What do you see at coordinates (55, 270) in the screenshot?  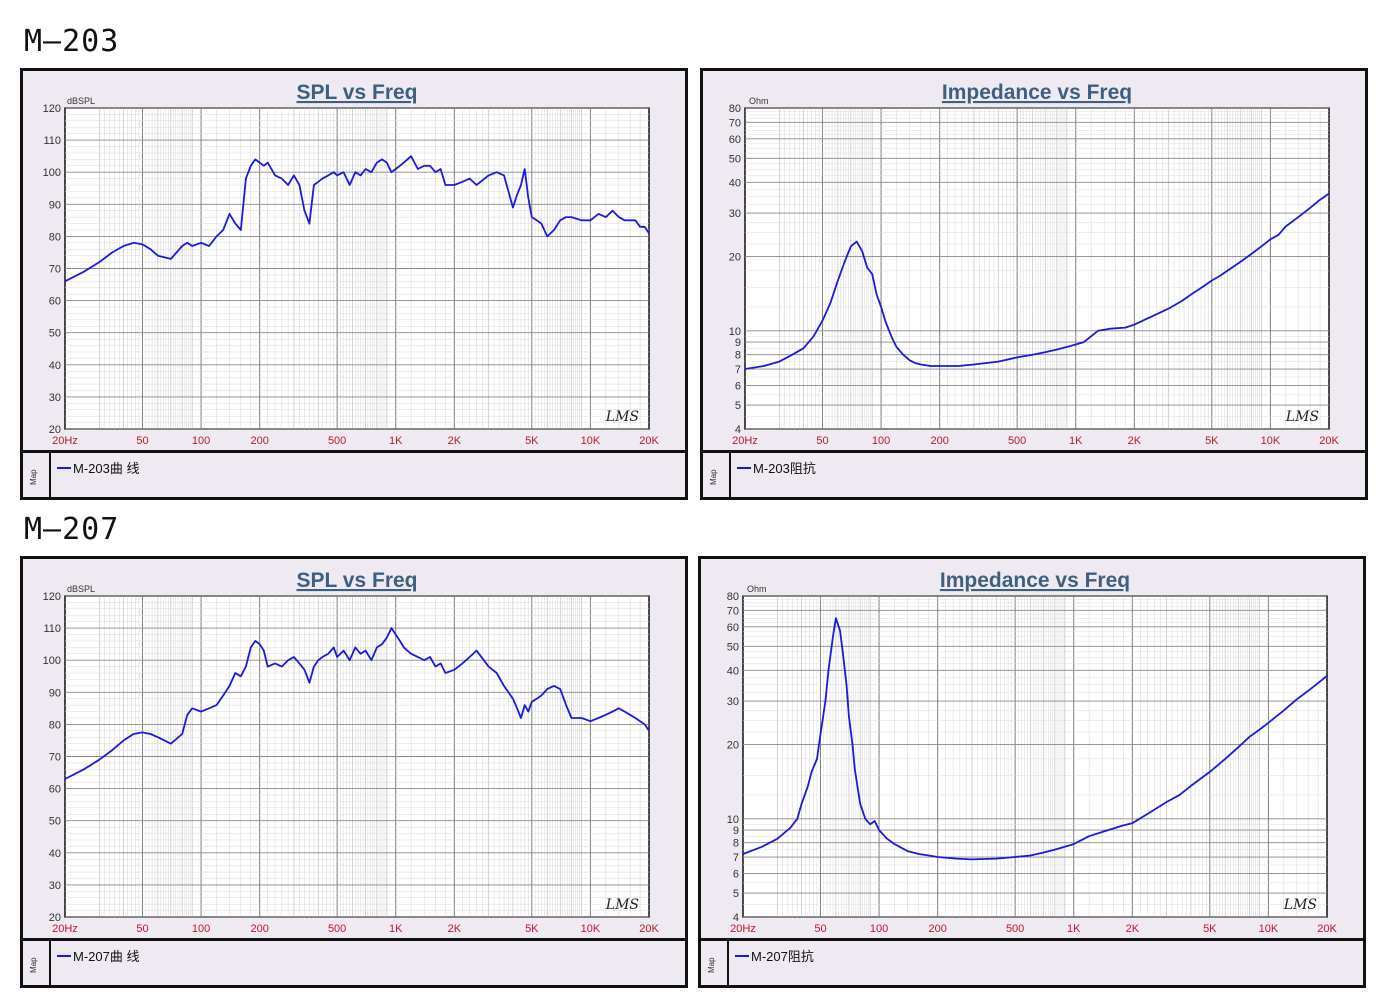 I see `y-tick-label: 70` at bounding box center [55, 270].